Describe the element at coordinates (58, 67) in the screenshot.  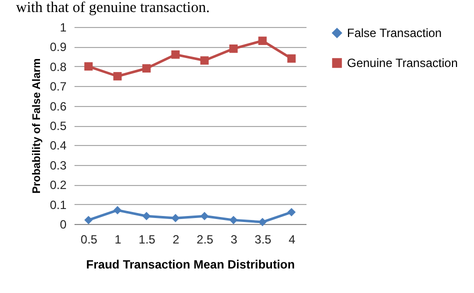
I see `y-tick-label: 0.8` at that location.